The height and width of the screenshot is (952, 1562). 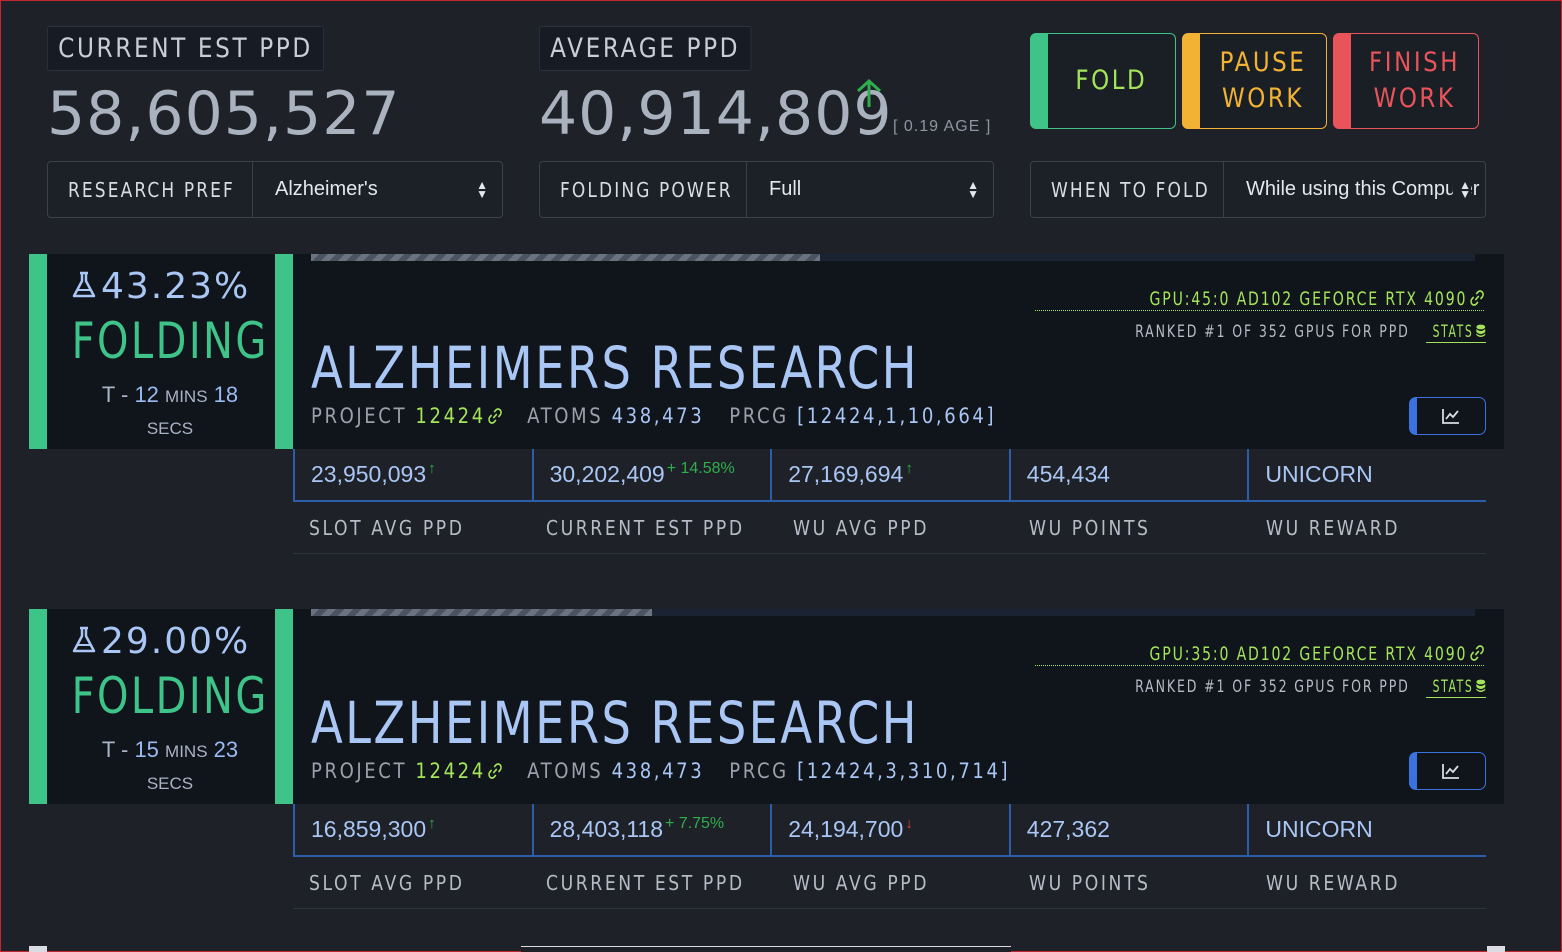 I want to click on fold-button: FOLD, so click(x=1103, y=81).